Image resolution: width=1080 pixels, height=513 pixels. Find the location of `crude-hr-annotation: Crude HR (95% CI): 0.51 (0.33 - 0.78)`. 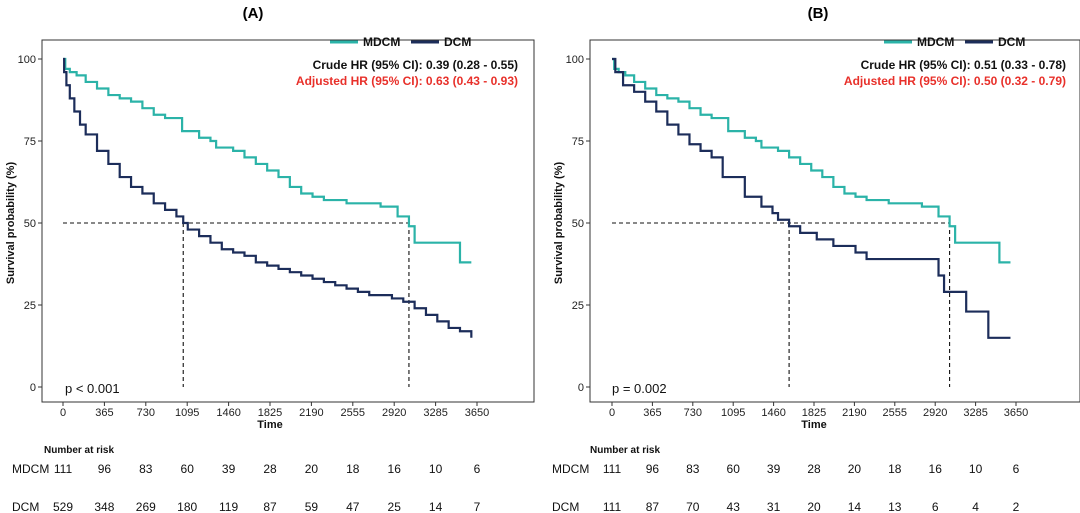

crude-hr-annotation: Crude HR (95% CI): 0.51 (0.33 - 0.78) is located at coordinates (963, 65).